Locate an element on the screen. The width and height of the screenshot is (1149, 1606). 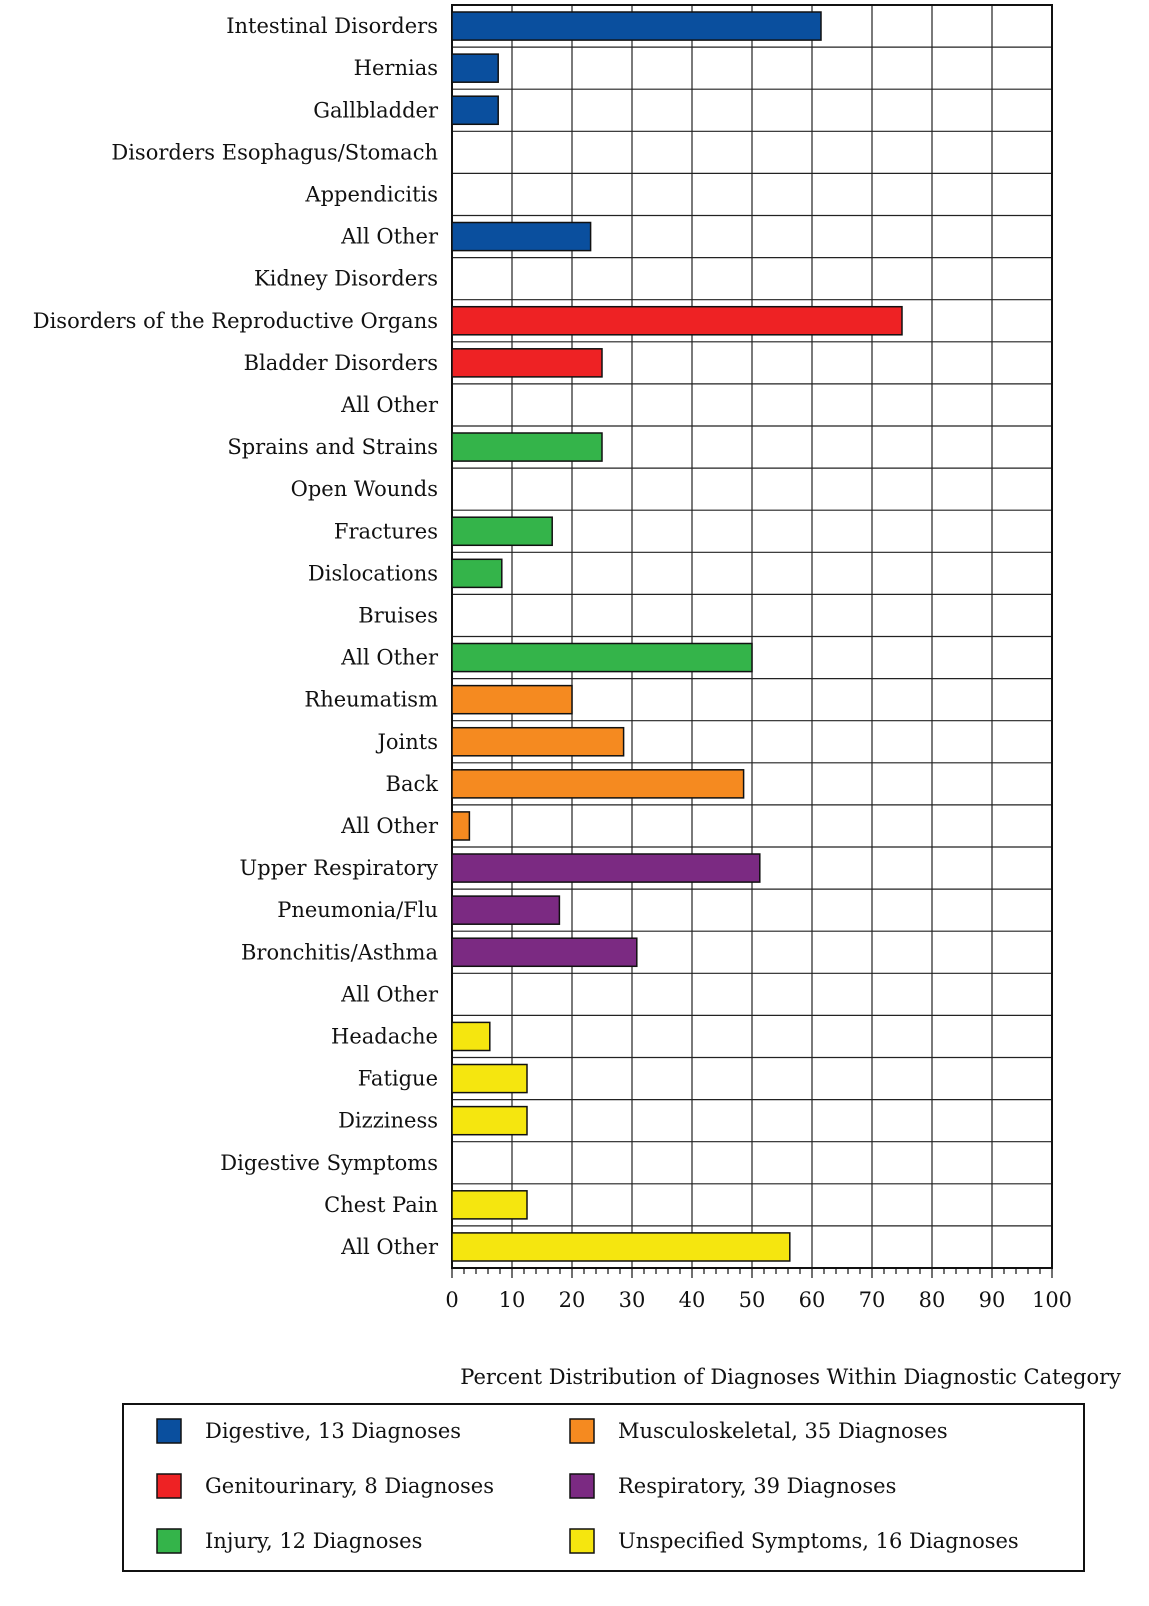
x-tick-label: 70 is located at coordinates (872, 1300).